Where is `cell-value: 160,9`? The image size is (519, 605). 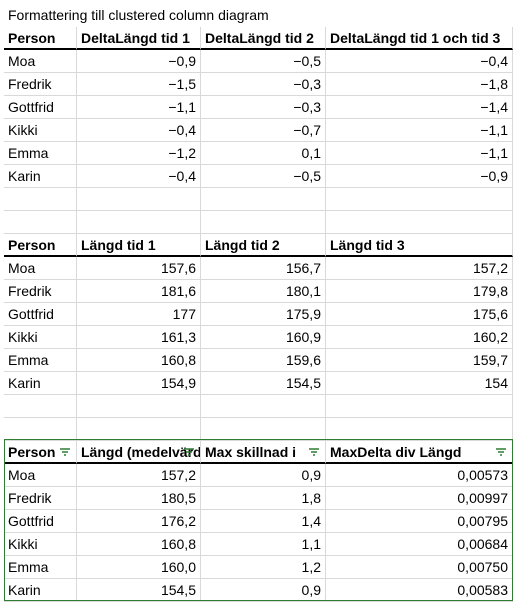 cell-value: 160,9 is located at coordinates (263, 337).